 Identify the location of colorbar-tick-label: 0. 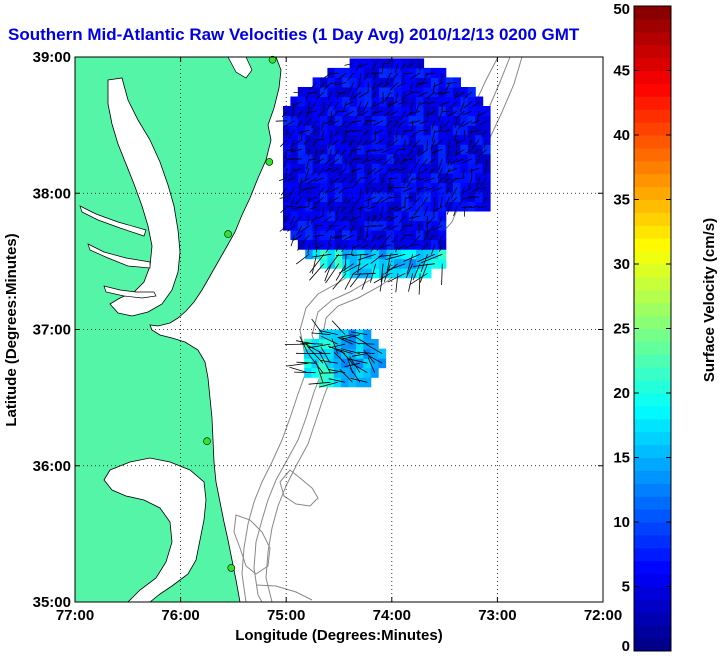
(626, 646).